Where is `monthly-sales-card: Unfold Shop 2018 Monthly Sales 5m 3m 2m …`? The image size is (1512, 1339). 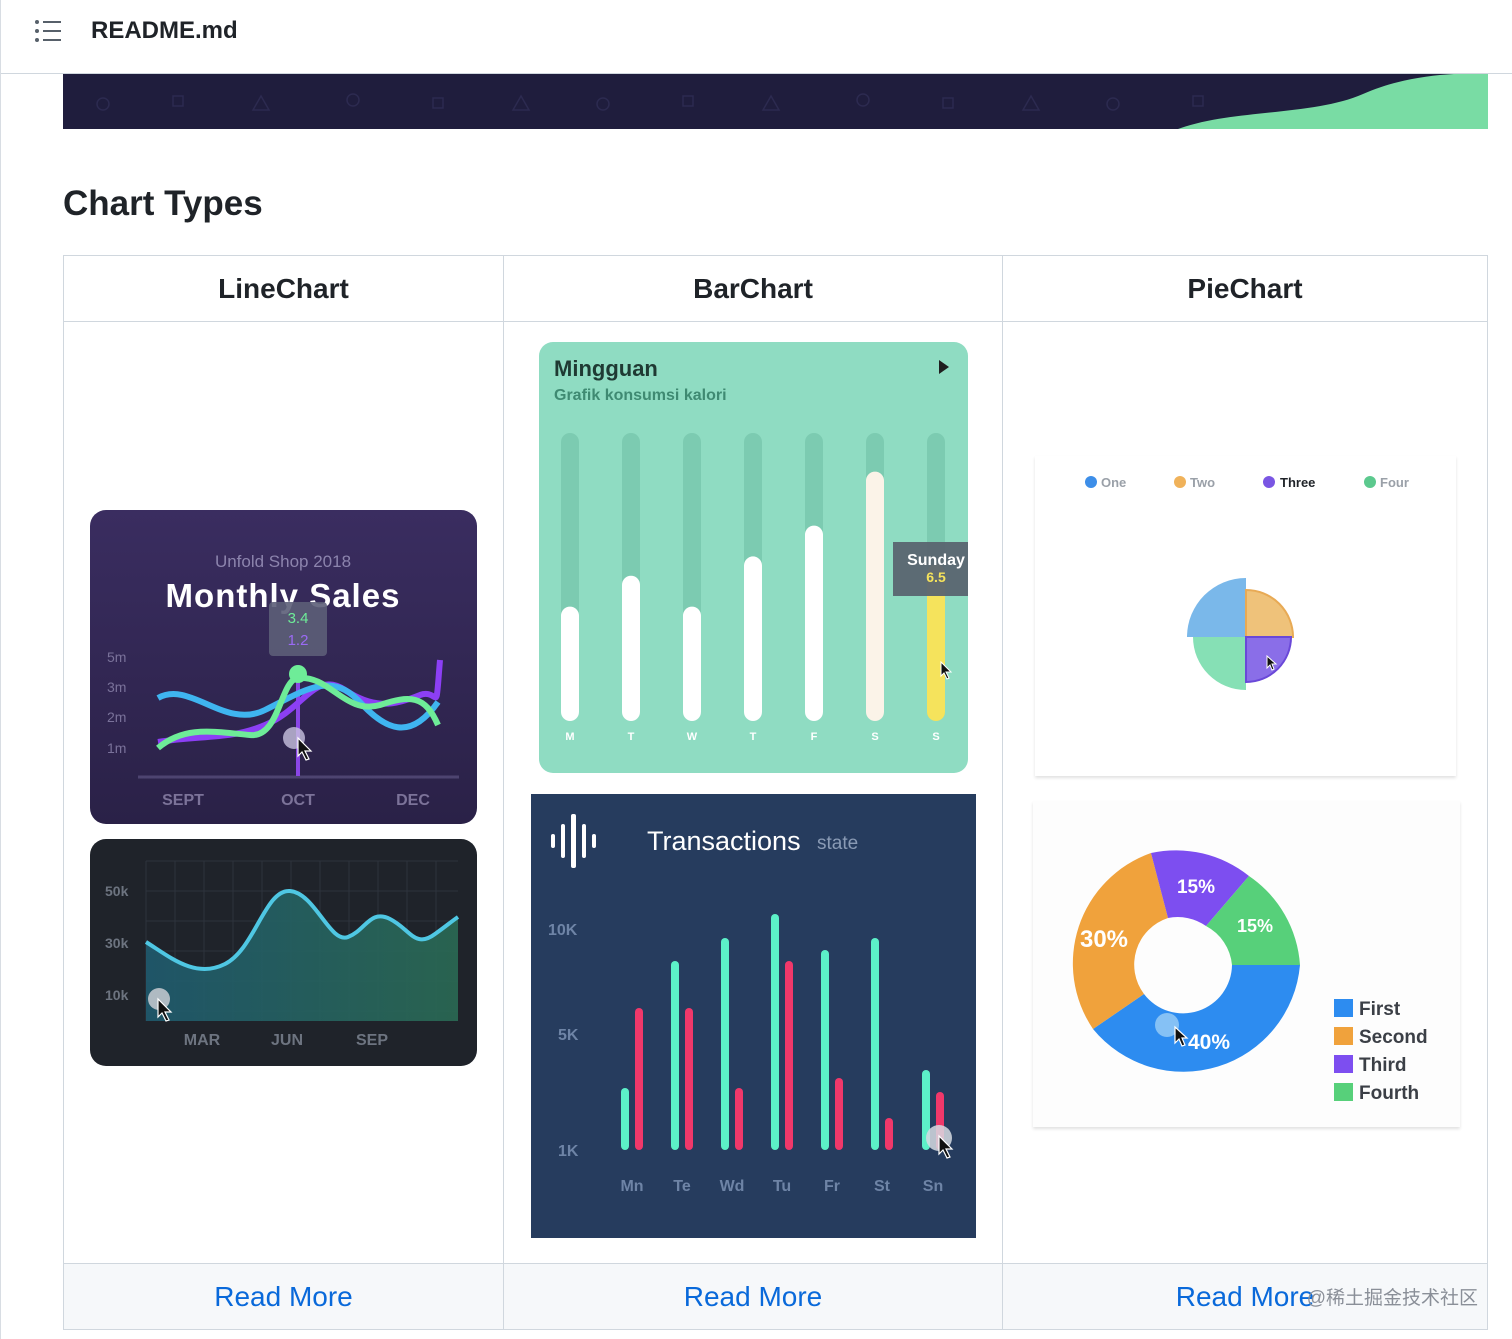 monthly-sales-card: Unfold Shop 2018 Monthly Sales 5m 3m 2m … is located at coordinates (283, 667).